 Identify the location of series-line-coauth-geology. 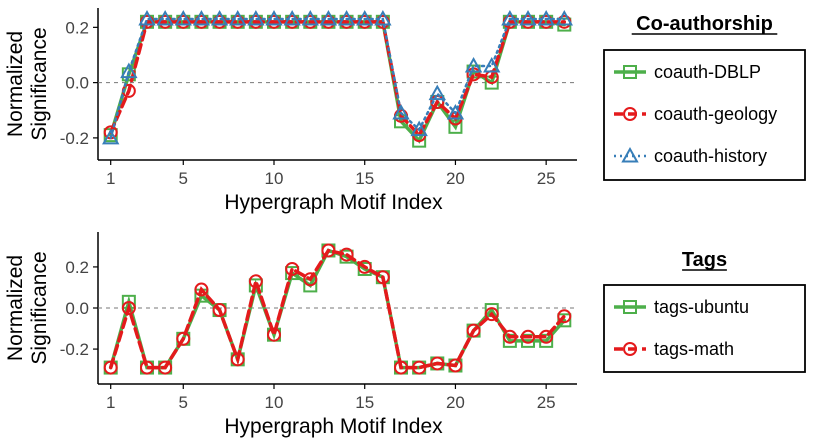
(337, 79).